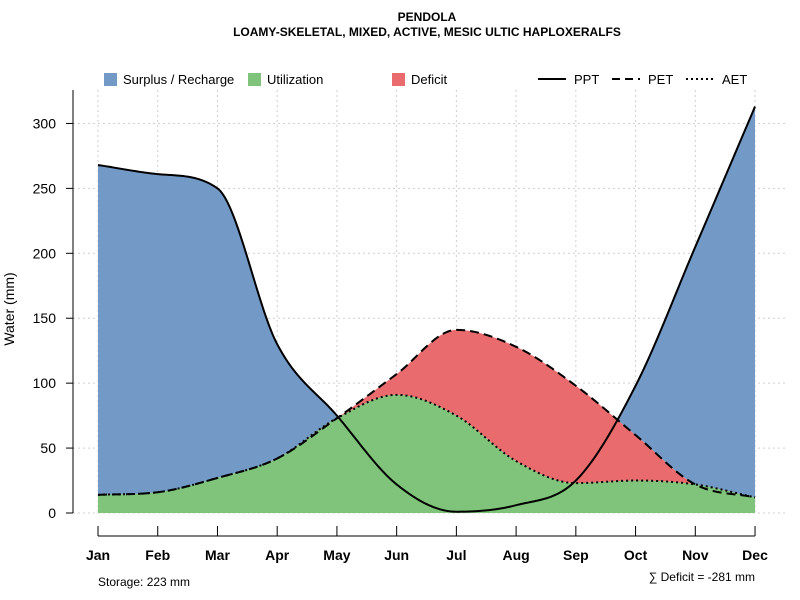 The image size is (800, 600). I want to click on x-tick-label-mar: Mar, so click(217, 555).